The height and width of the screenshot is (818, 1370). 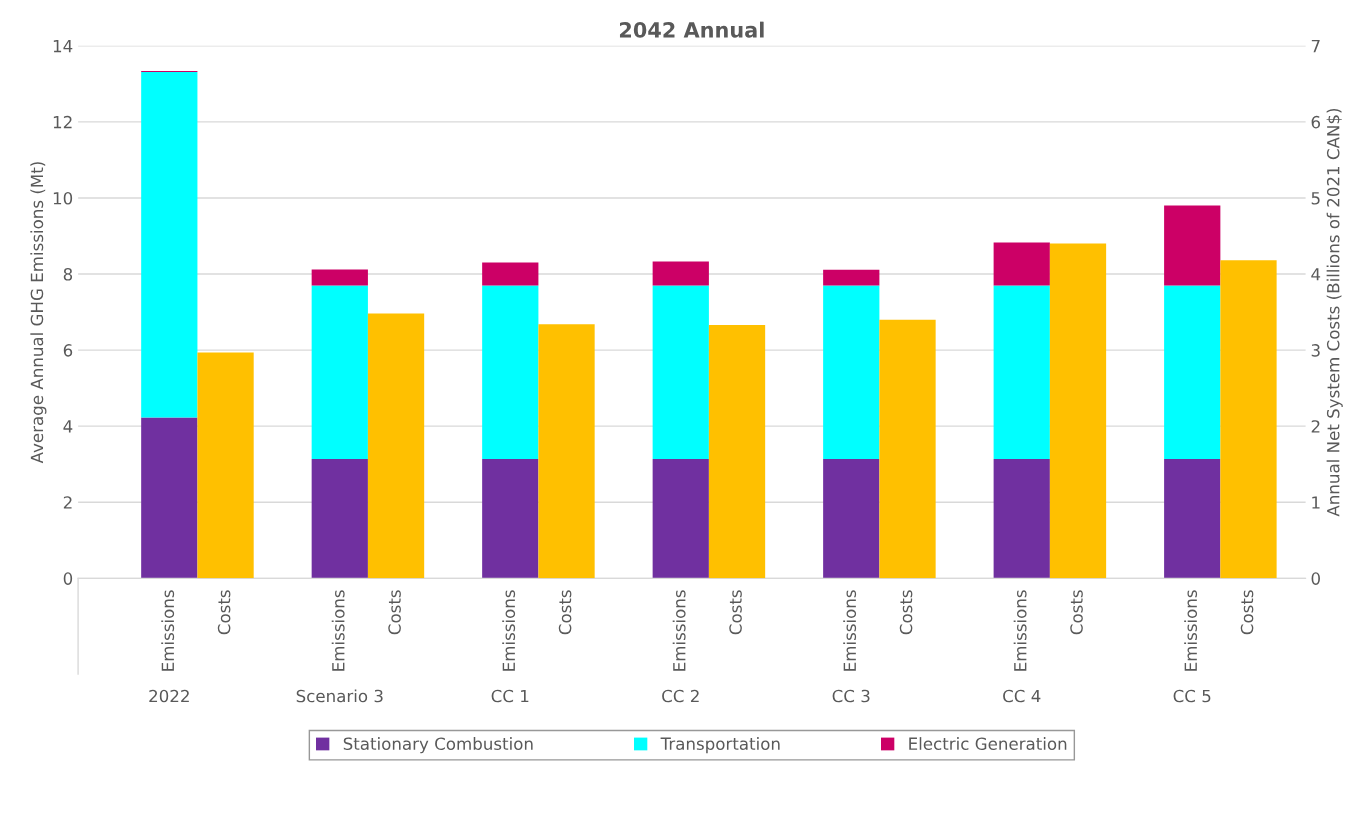 What do you see at coordinates (63, 198) in the screenshot?
I see `y-tick-label: 10` at bounding box center [63, 198].